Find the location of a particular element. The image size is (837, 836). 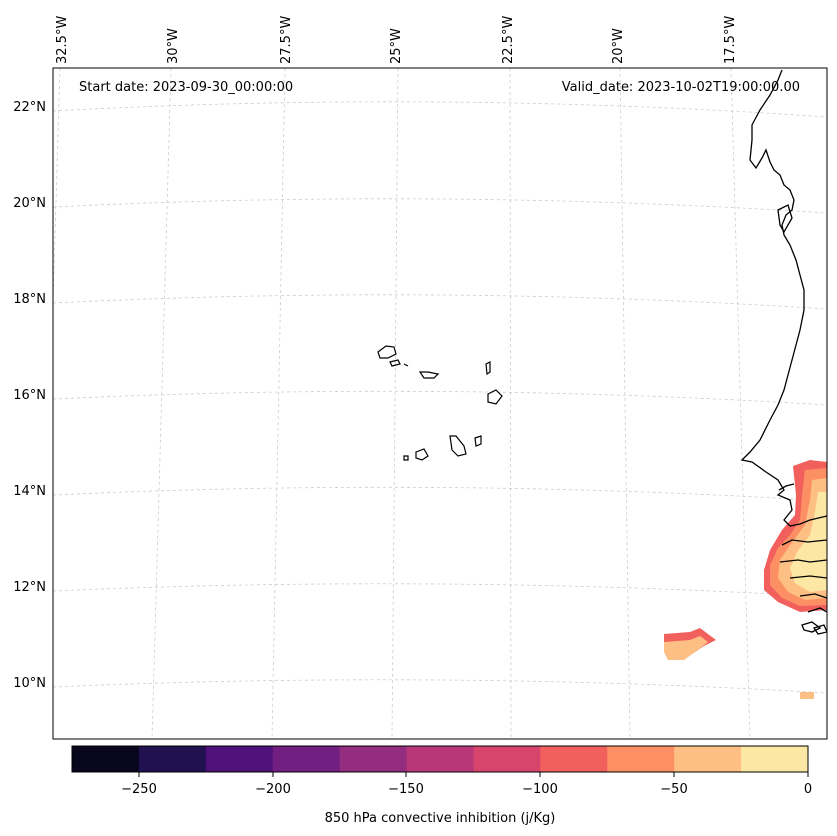

cape-verde-islands is located at coordinates (440, 403).